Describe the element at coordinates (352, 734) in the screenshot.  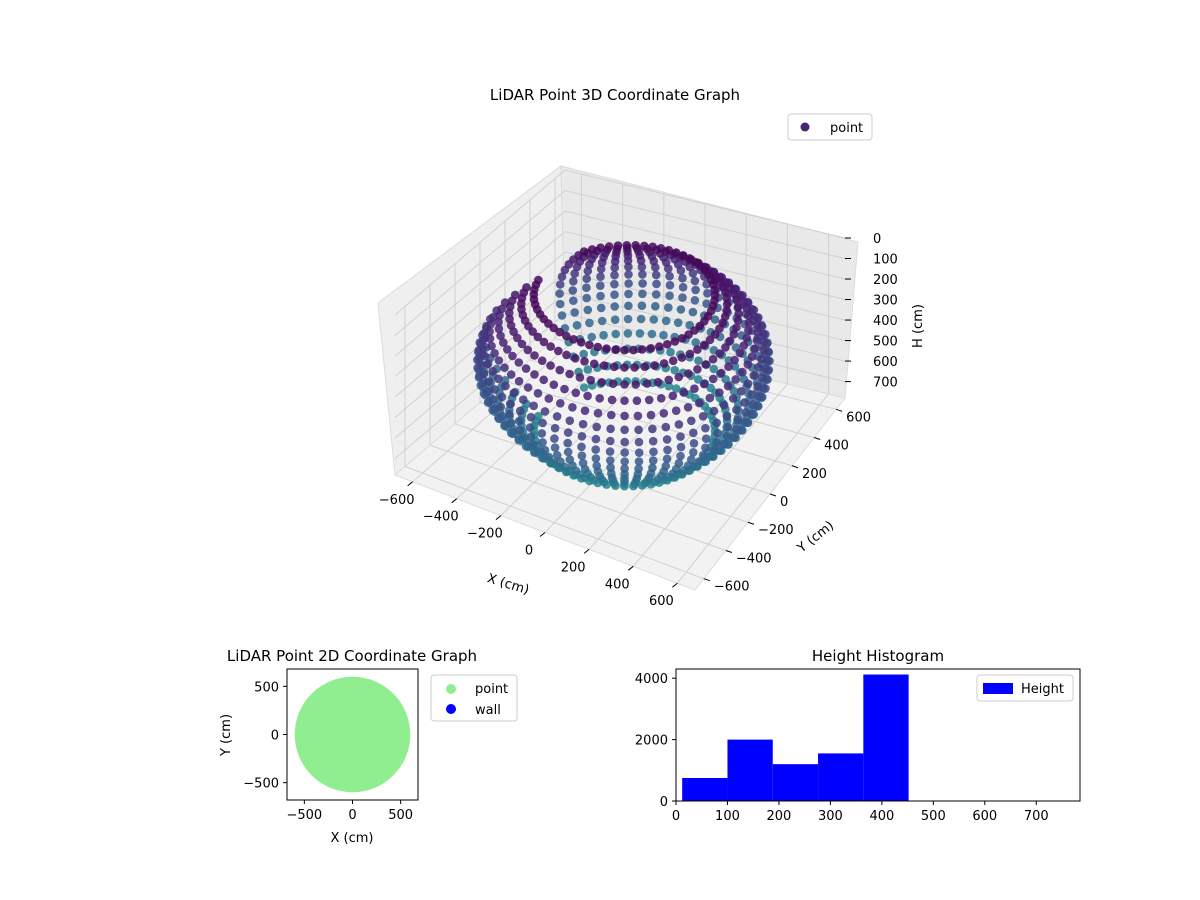
I see `chart2d-point-cloud` at that location.